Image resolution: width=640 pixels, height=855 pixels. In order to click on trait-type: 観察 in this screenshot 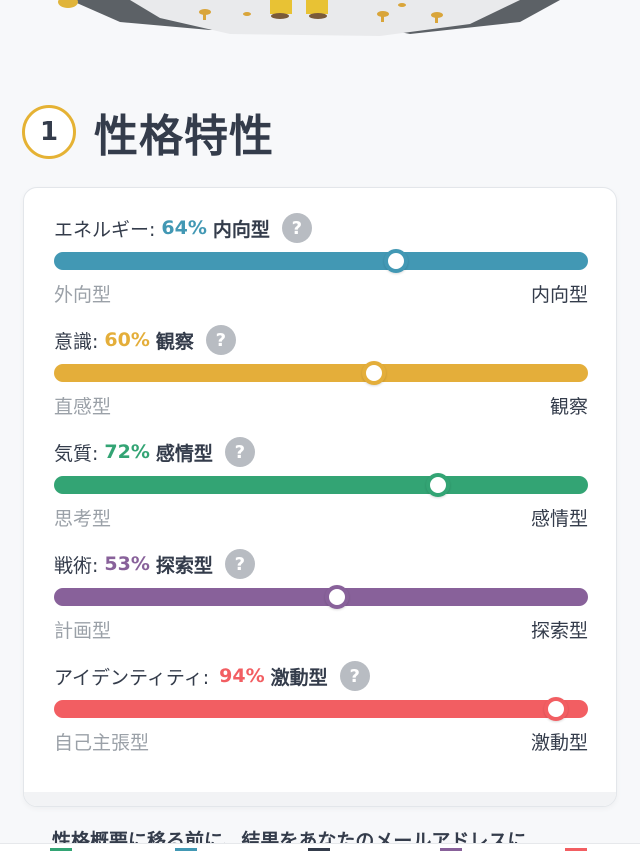, I will do `click(174, 341)`.